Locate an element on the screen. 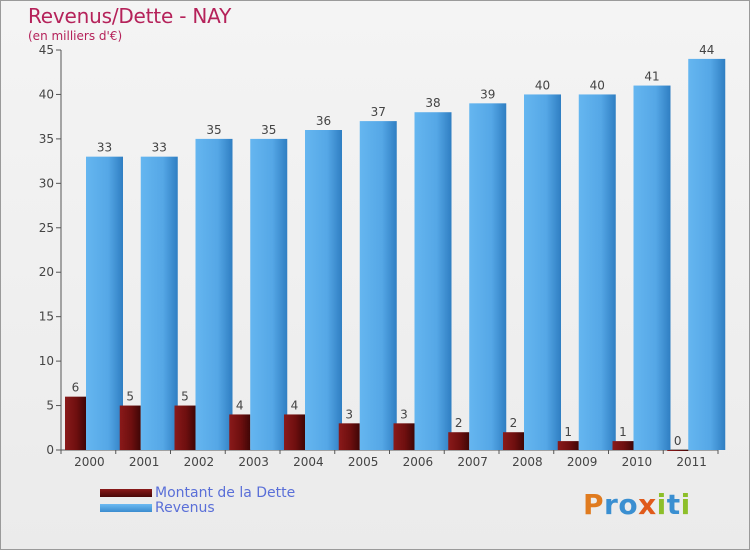 The height and width of the screenshot is (550, 750). x-tick-label: 2009 is located at coordinates (582, 462).